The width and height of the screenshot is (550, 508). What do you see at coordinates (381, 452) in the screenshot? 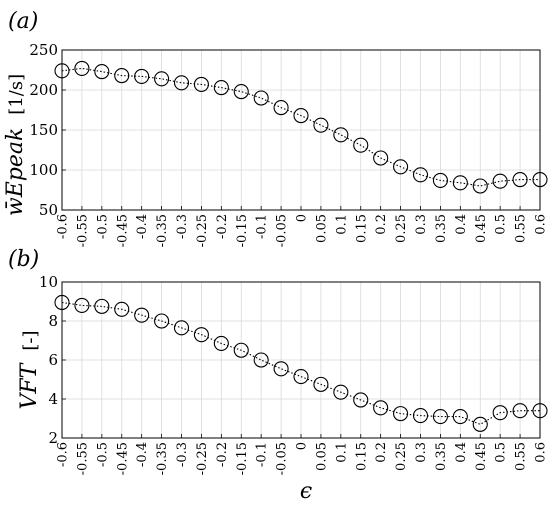
I see `panel-b-x-tick-label: 0.2` at bounding box center [381, 452].